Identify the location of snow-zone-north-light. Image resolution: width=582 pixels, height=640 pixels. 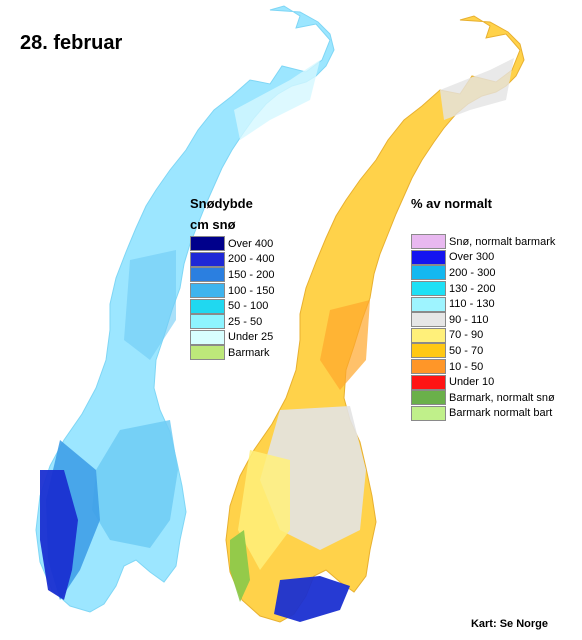
(277, 100).